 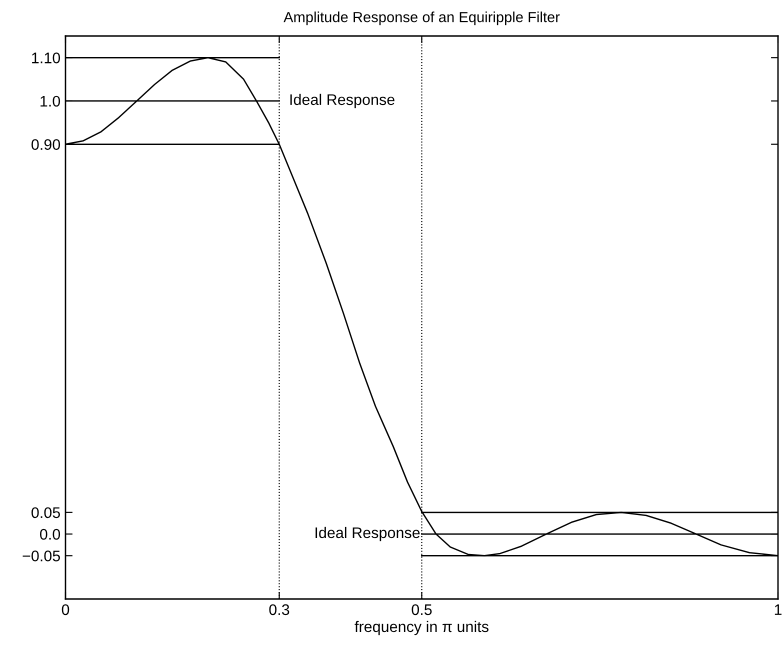 I want to click on x-tick-label: 1, so click(x=778, y=609).